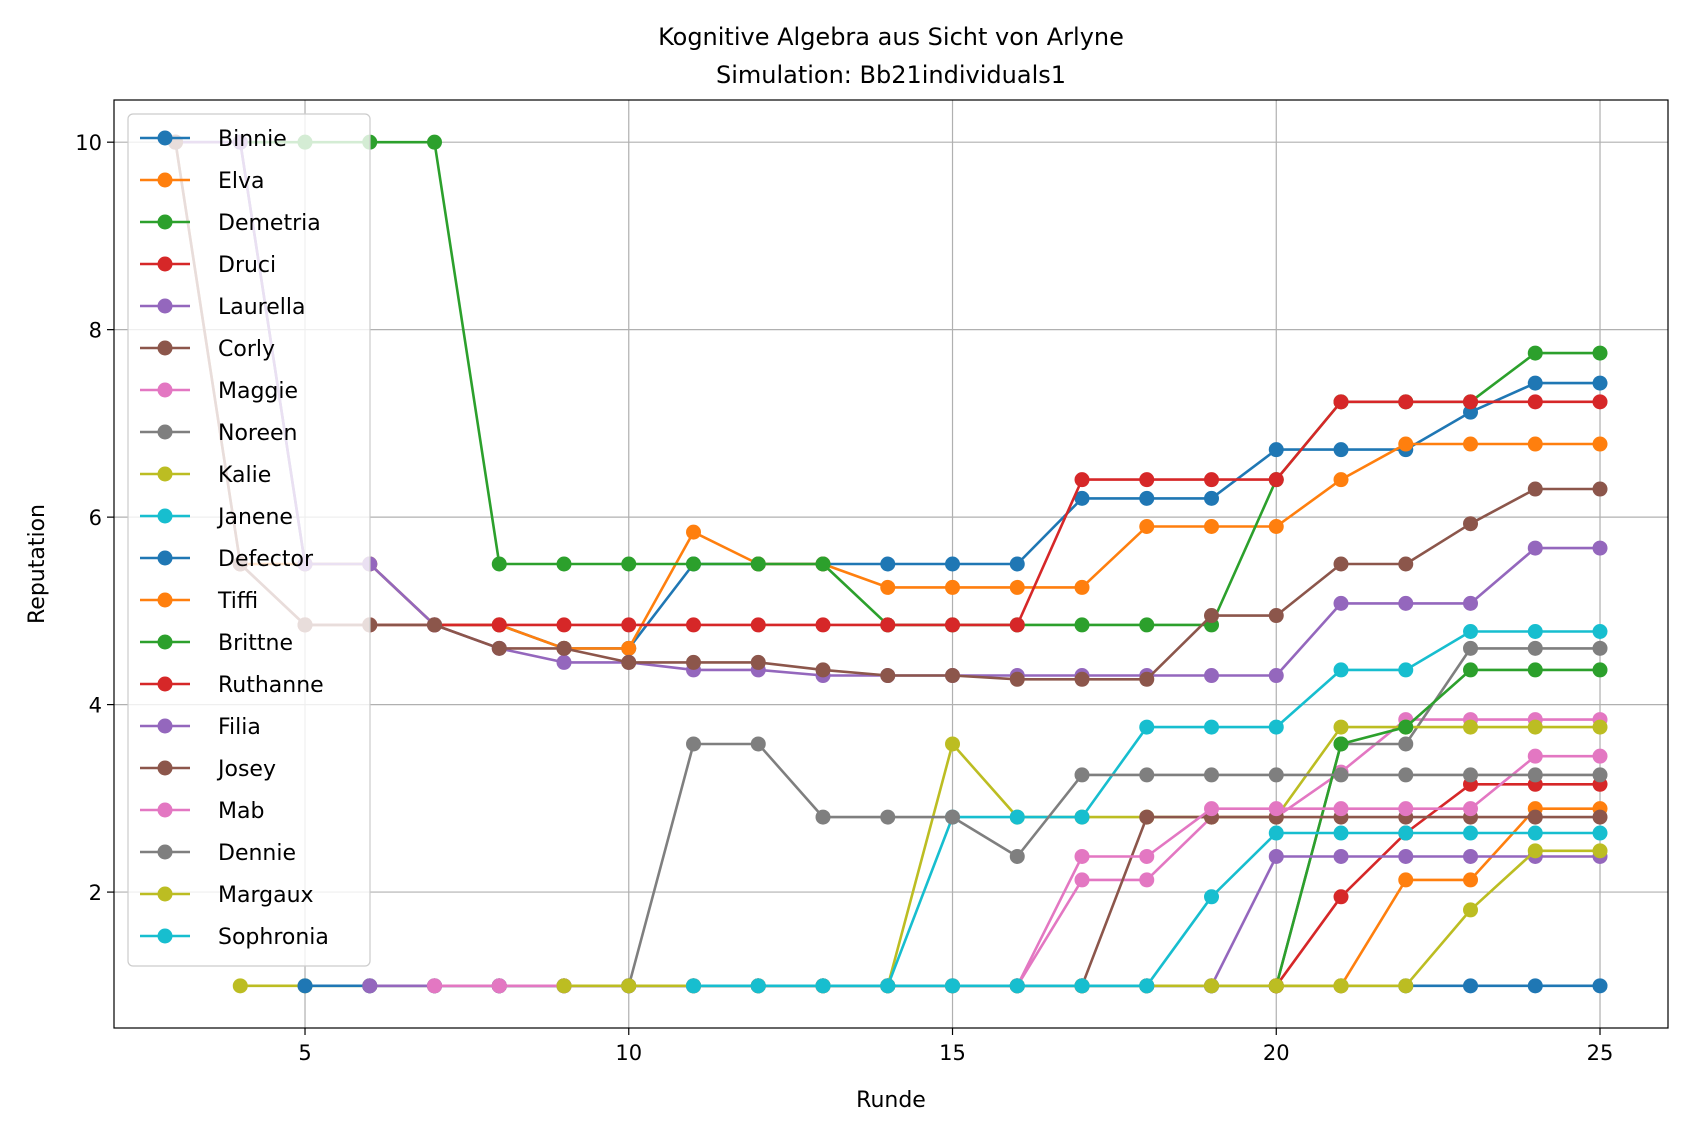 The width and height of the screenshot is (1683, 1131). Describe the element at coordinates (261, 307) in the screenshot. I see `legend-label: Laurella` at that location.